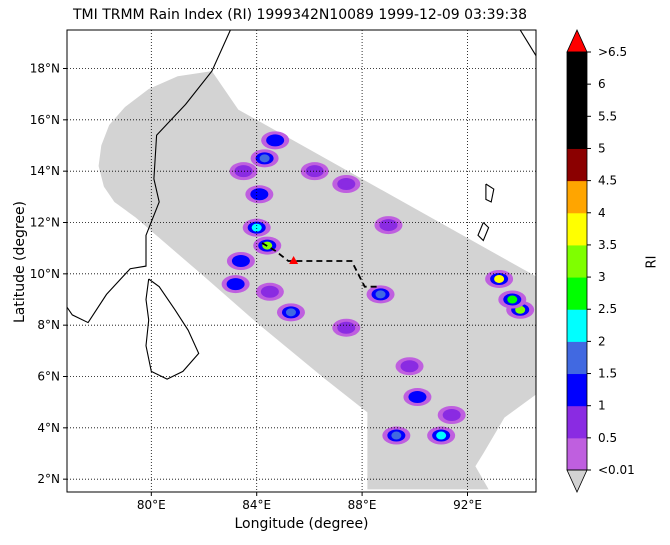  I want to click on colorbar-over-arrow, so click(577, 41).